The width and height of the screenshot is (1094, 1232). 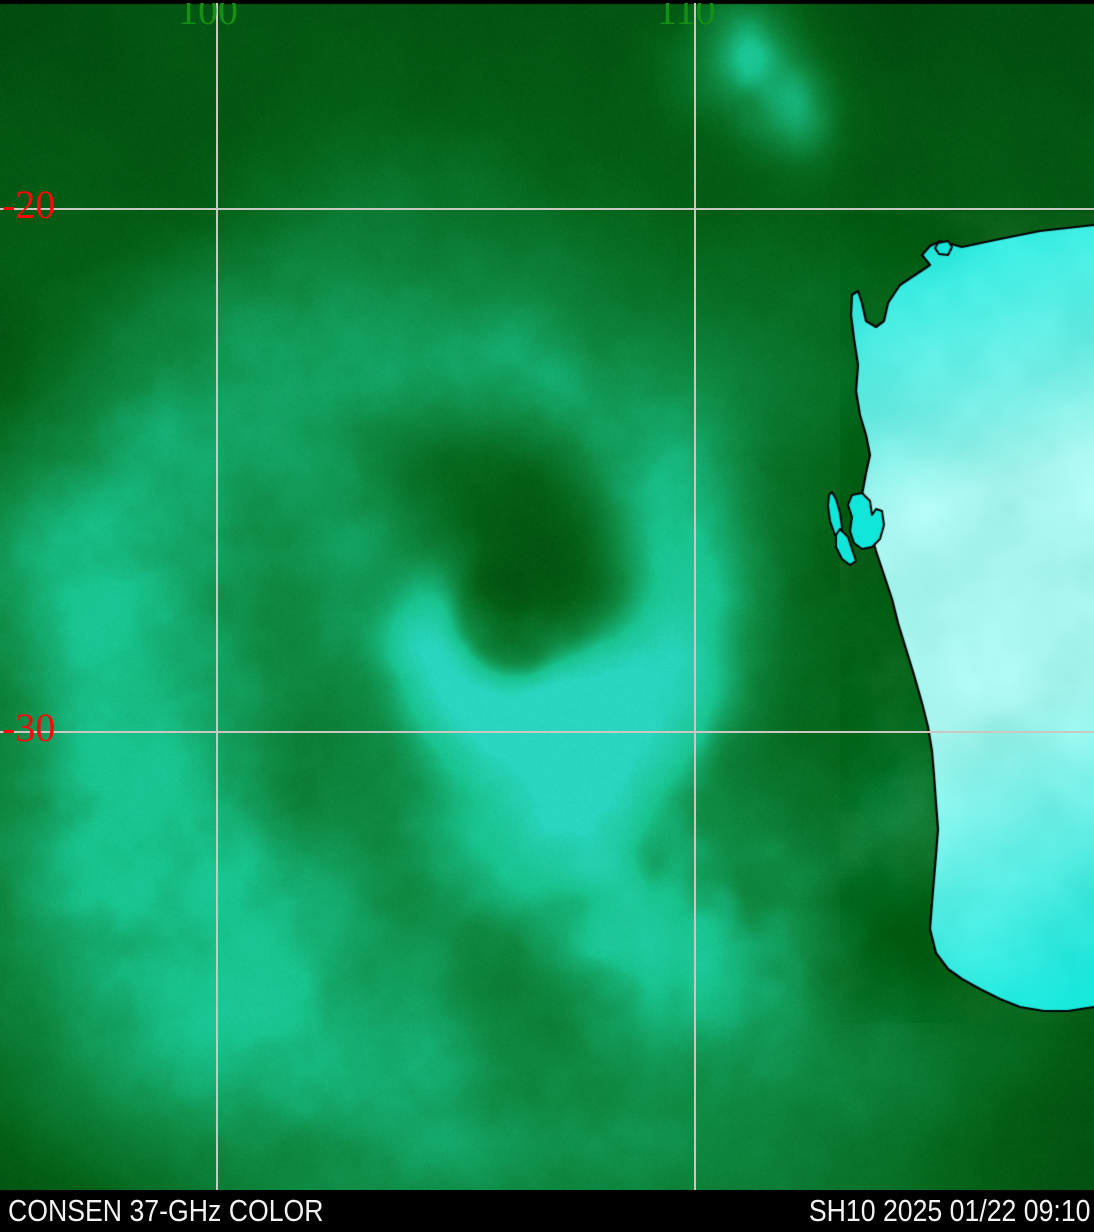 What do you see at coordinates (949, 1210) in the screenshot?
I see `storm-timestamp-label: SH10 2025 01/22 09:10` at bounding box center [949, 1210].